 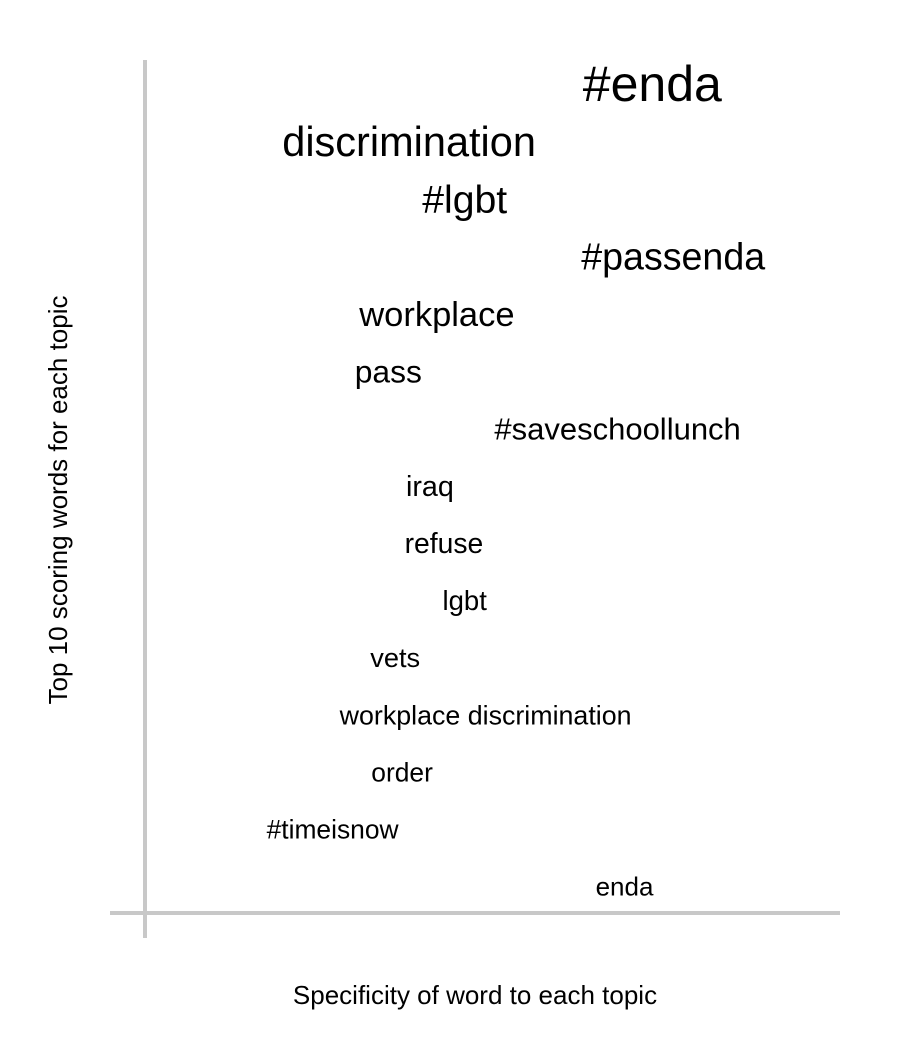 I want to click on word-label: enda, so click(x=625, y=887).